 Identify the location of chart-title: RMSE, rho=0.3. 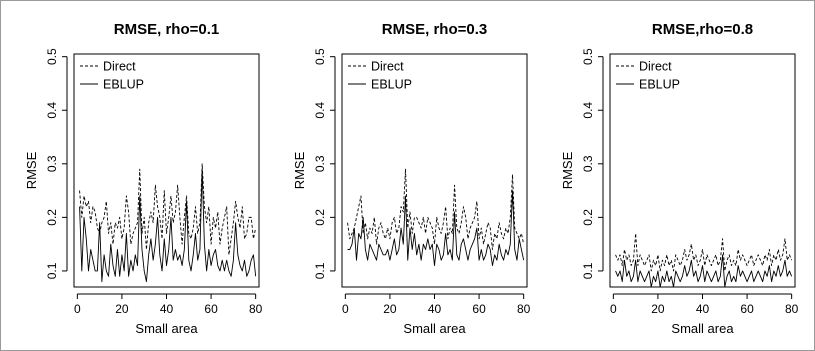
(434, 29).